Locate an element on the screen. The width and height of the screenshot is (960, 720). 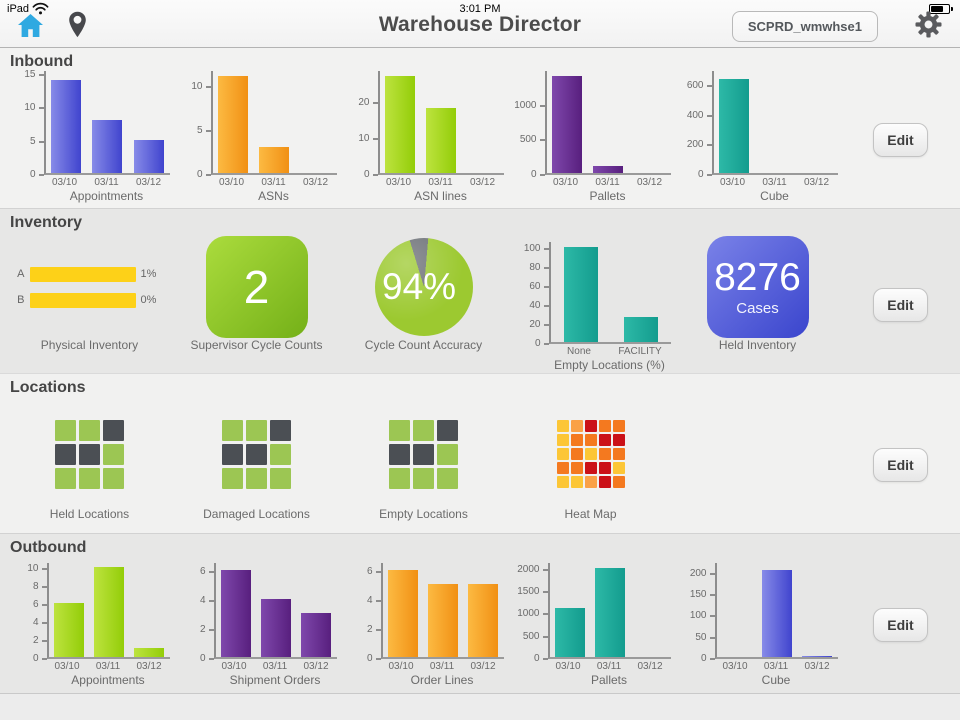
status-bar: iPad 3:01 PM is located at coordinates (480, 9).